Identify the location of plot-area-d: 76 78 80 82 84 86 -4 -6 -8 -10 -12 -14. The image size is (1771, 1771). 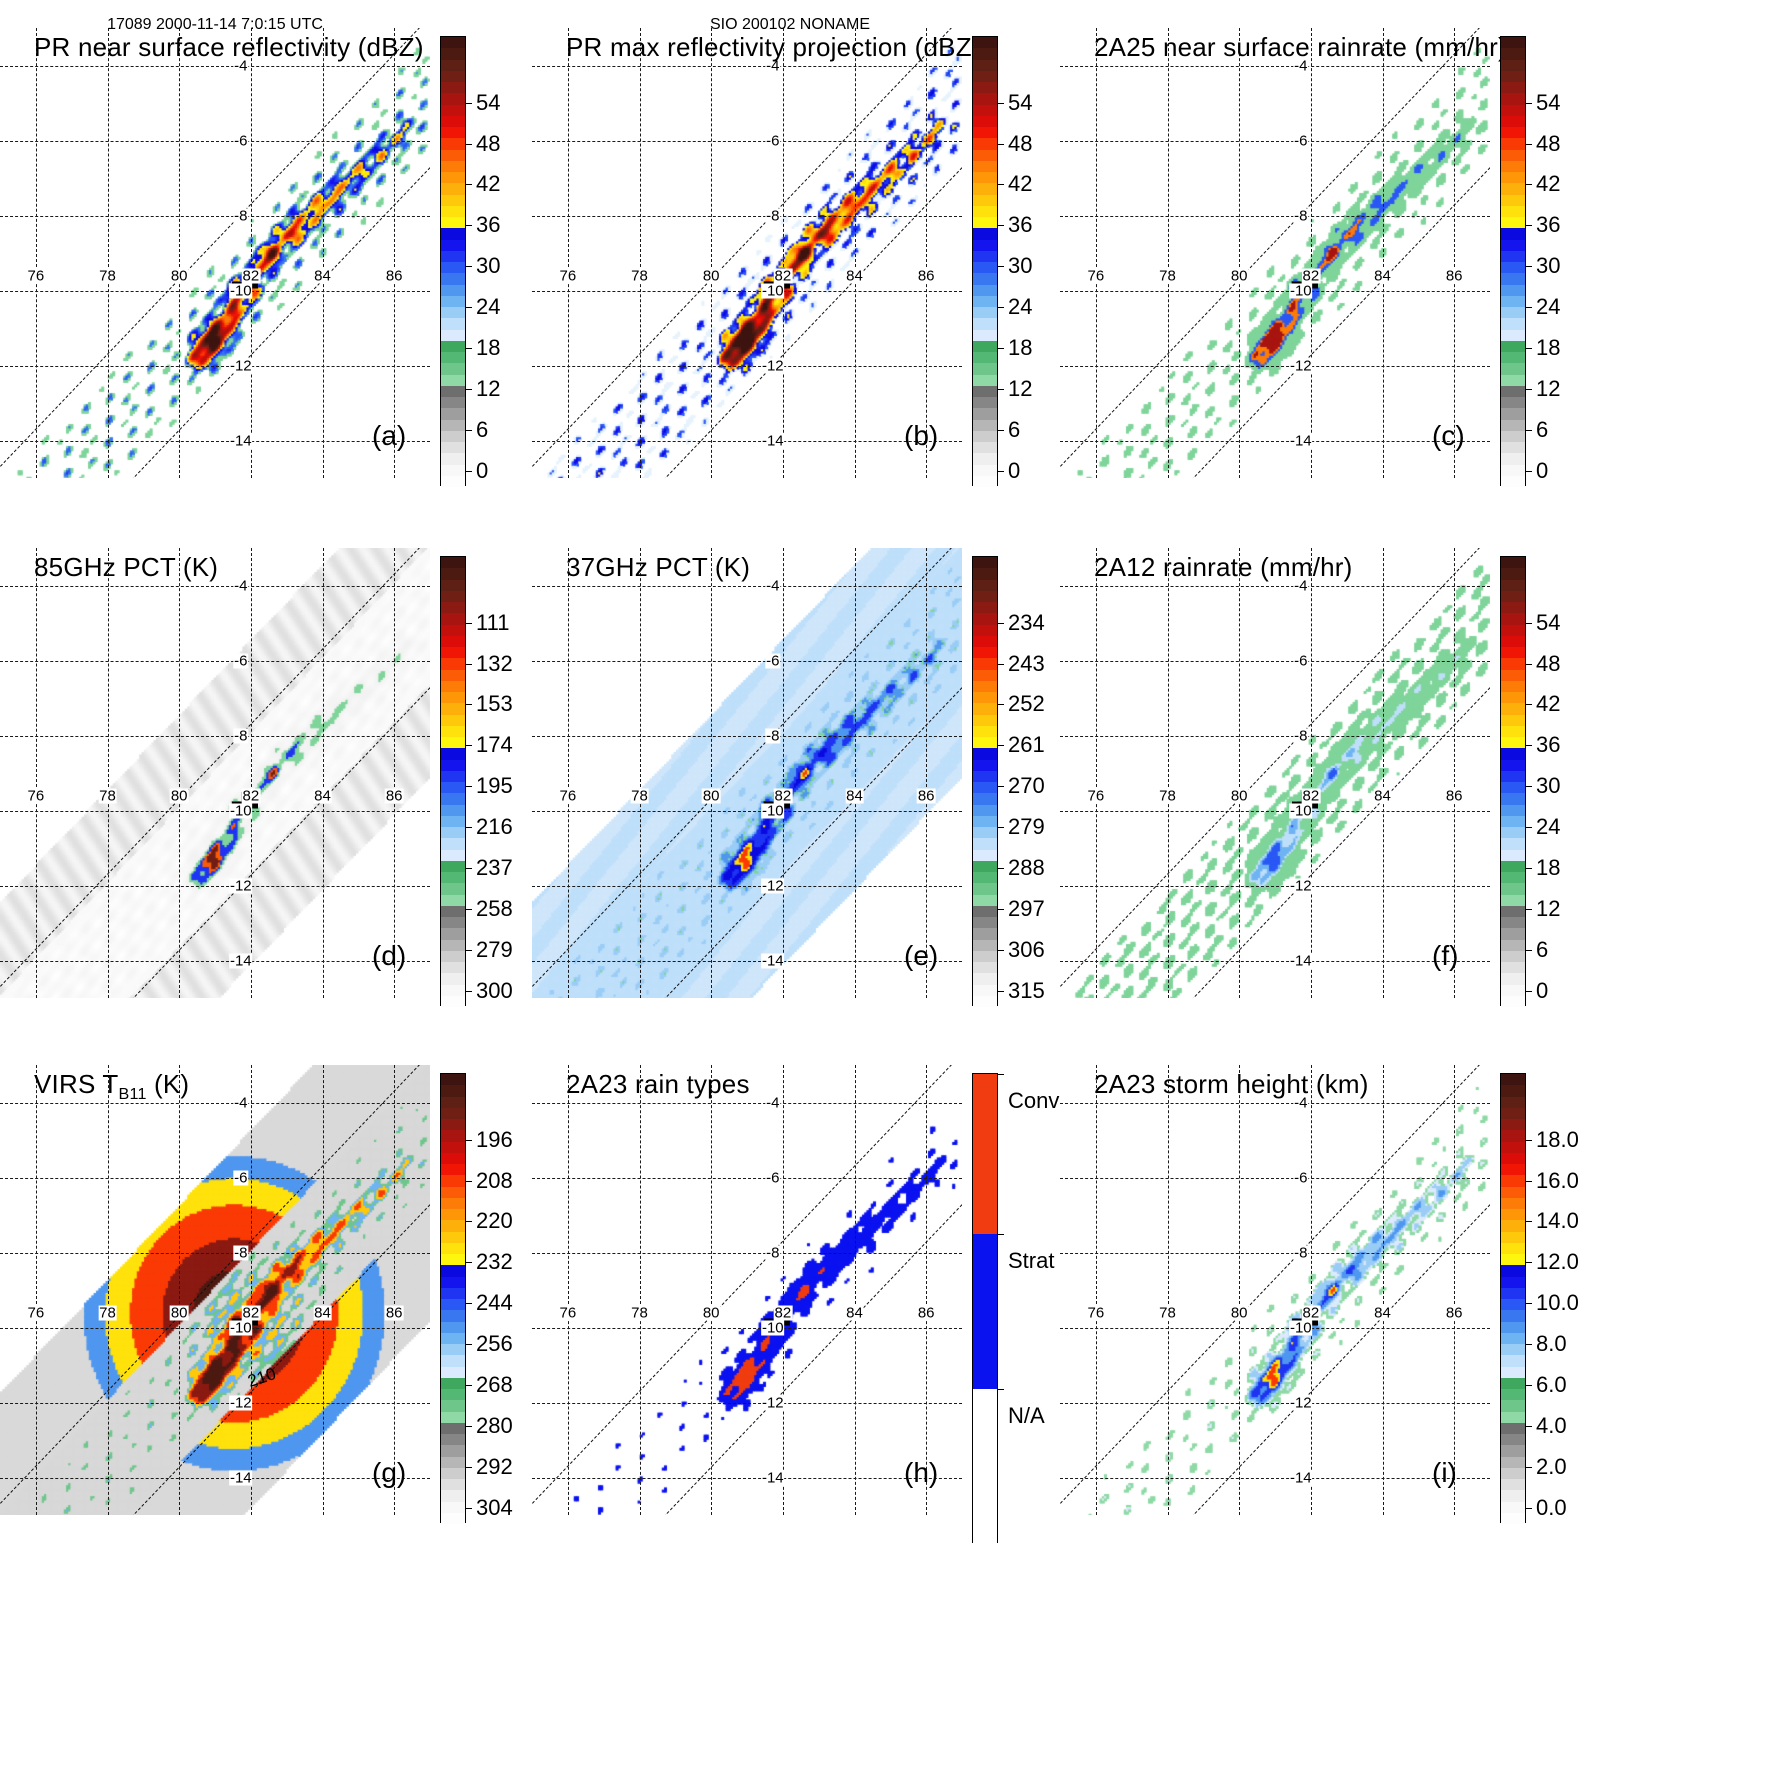
(215, 773).